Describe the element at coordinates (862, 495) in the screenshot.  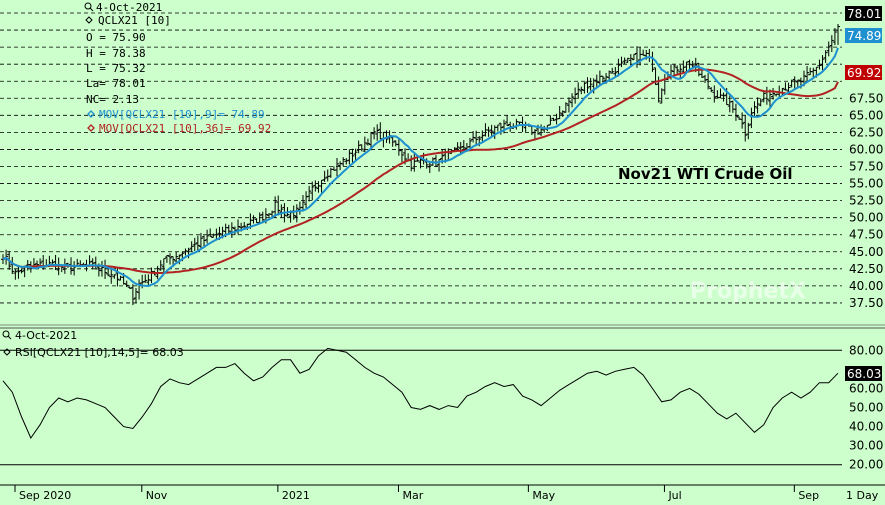
I see `interval-label: 1 Day` at that location.